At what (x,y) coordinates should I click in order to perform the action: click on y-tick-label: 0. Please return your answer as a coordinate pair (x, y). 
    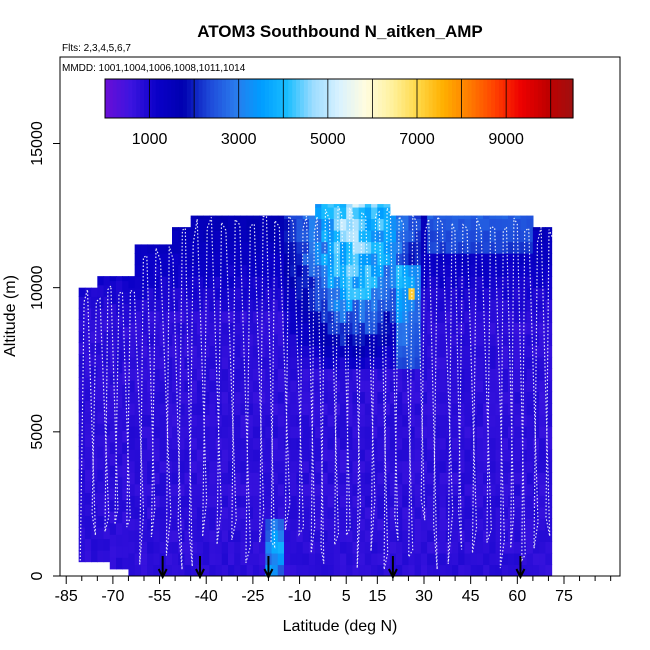
    Looking at the image, I should click on (37, 575).